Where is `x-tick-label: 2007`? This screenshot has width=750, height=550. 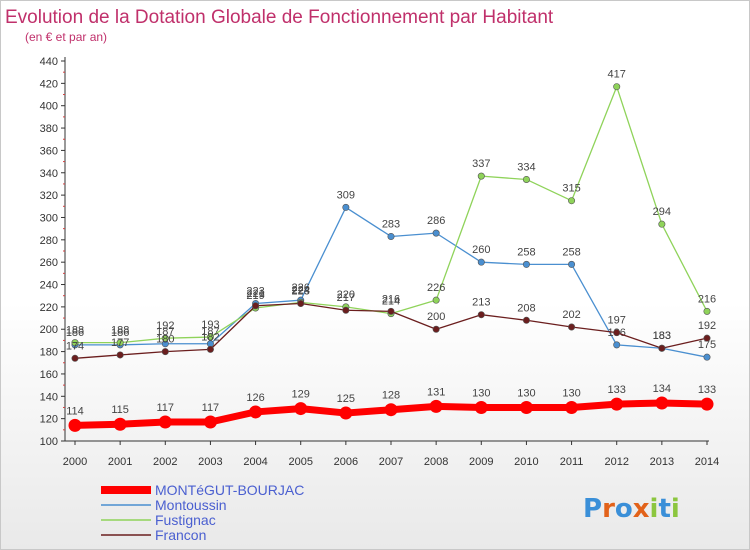
x-tick-label: 2007 is located at coordinates (391, 462).